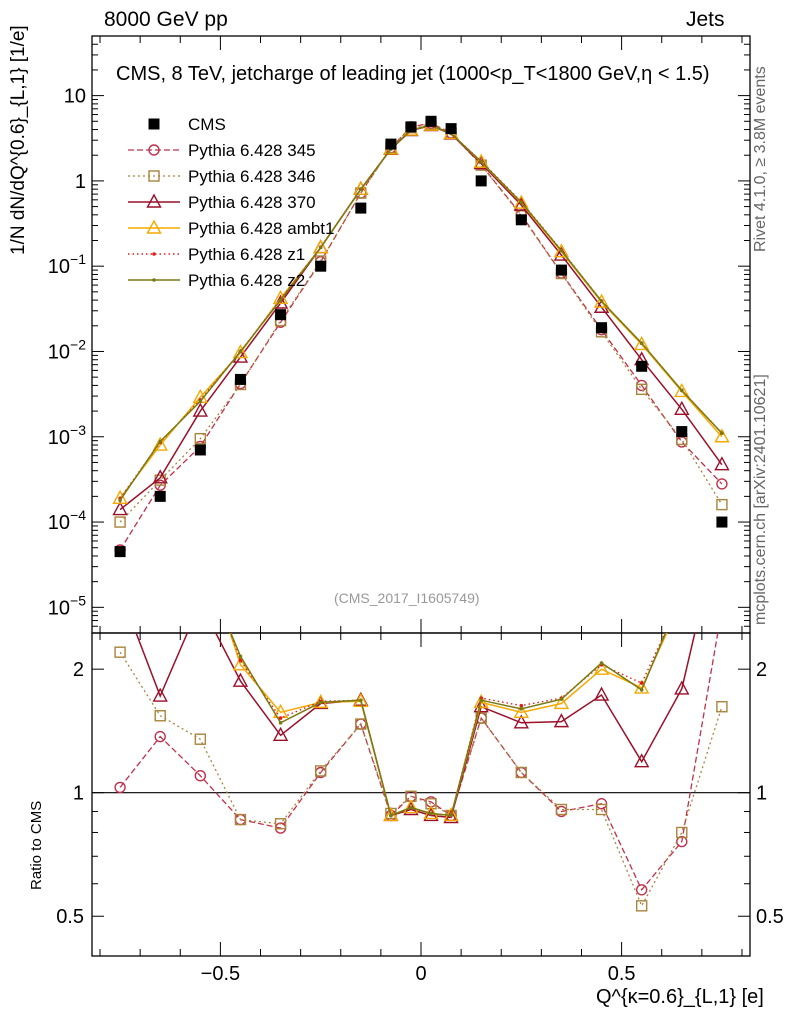 The image size is (786, 1024). I want to click on ratio-line-z2, so click(448, 725).